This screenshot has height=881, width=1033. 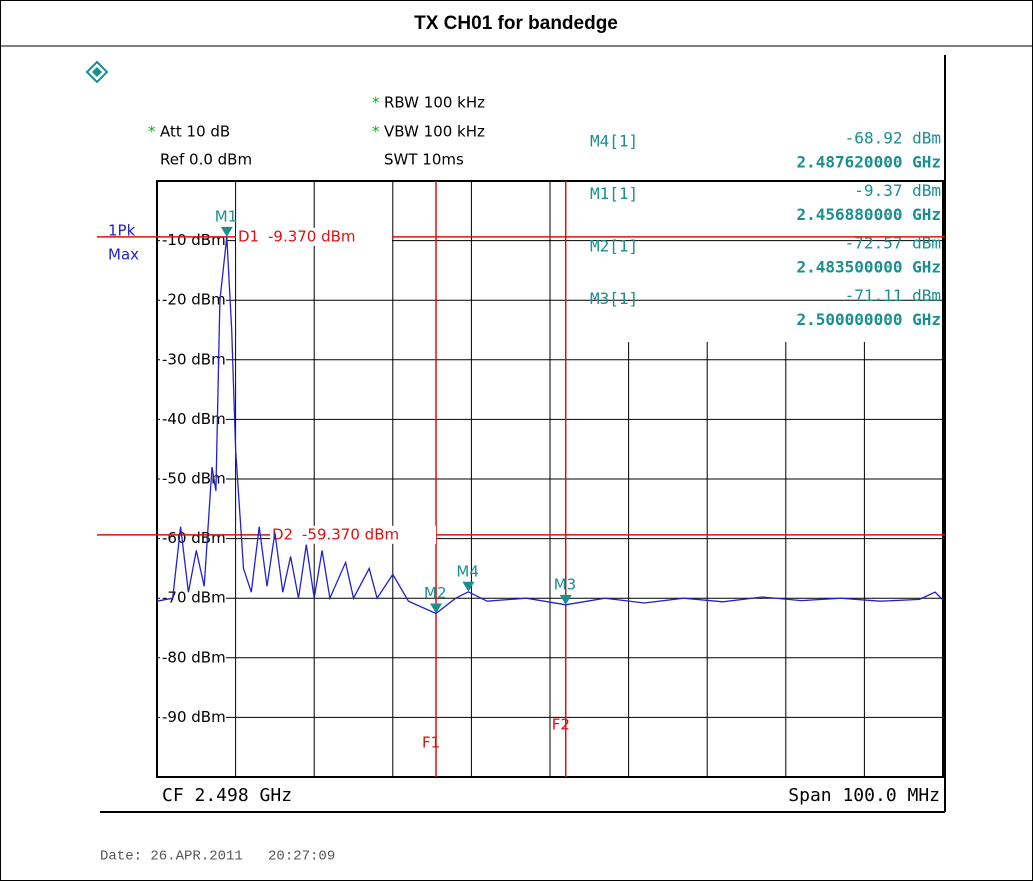 I want to click on y-tick-label: -20 dBm, so click(x=194, y=300).